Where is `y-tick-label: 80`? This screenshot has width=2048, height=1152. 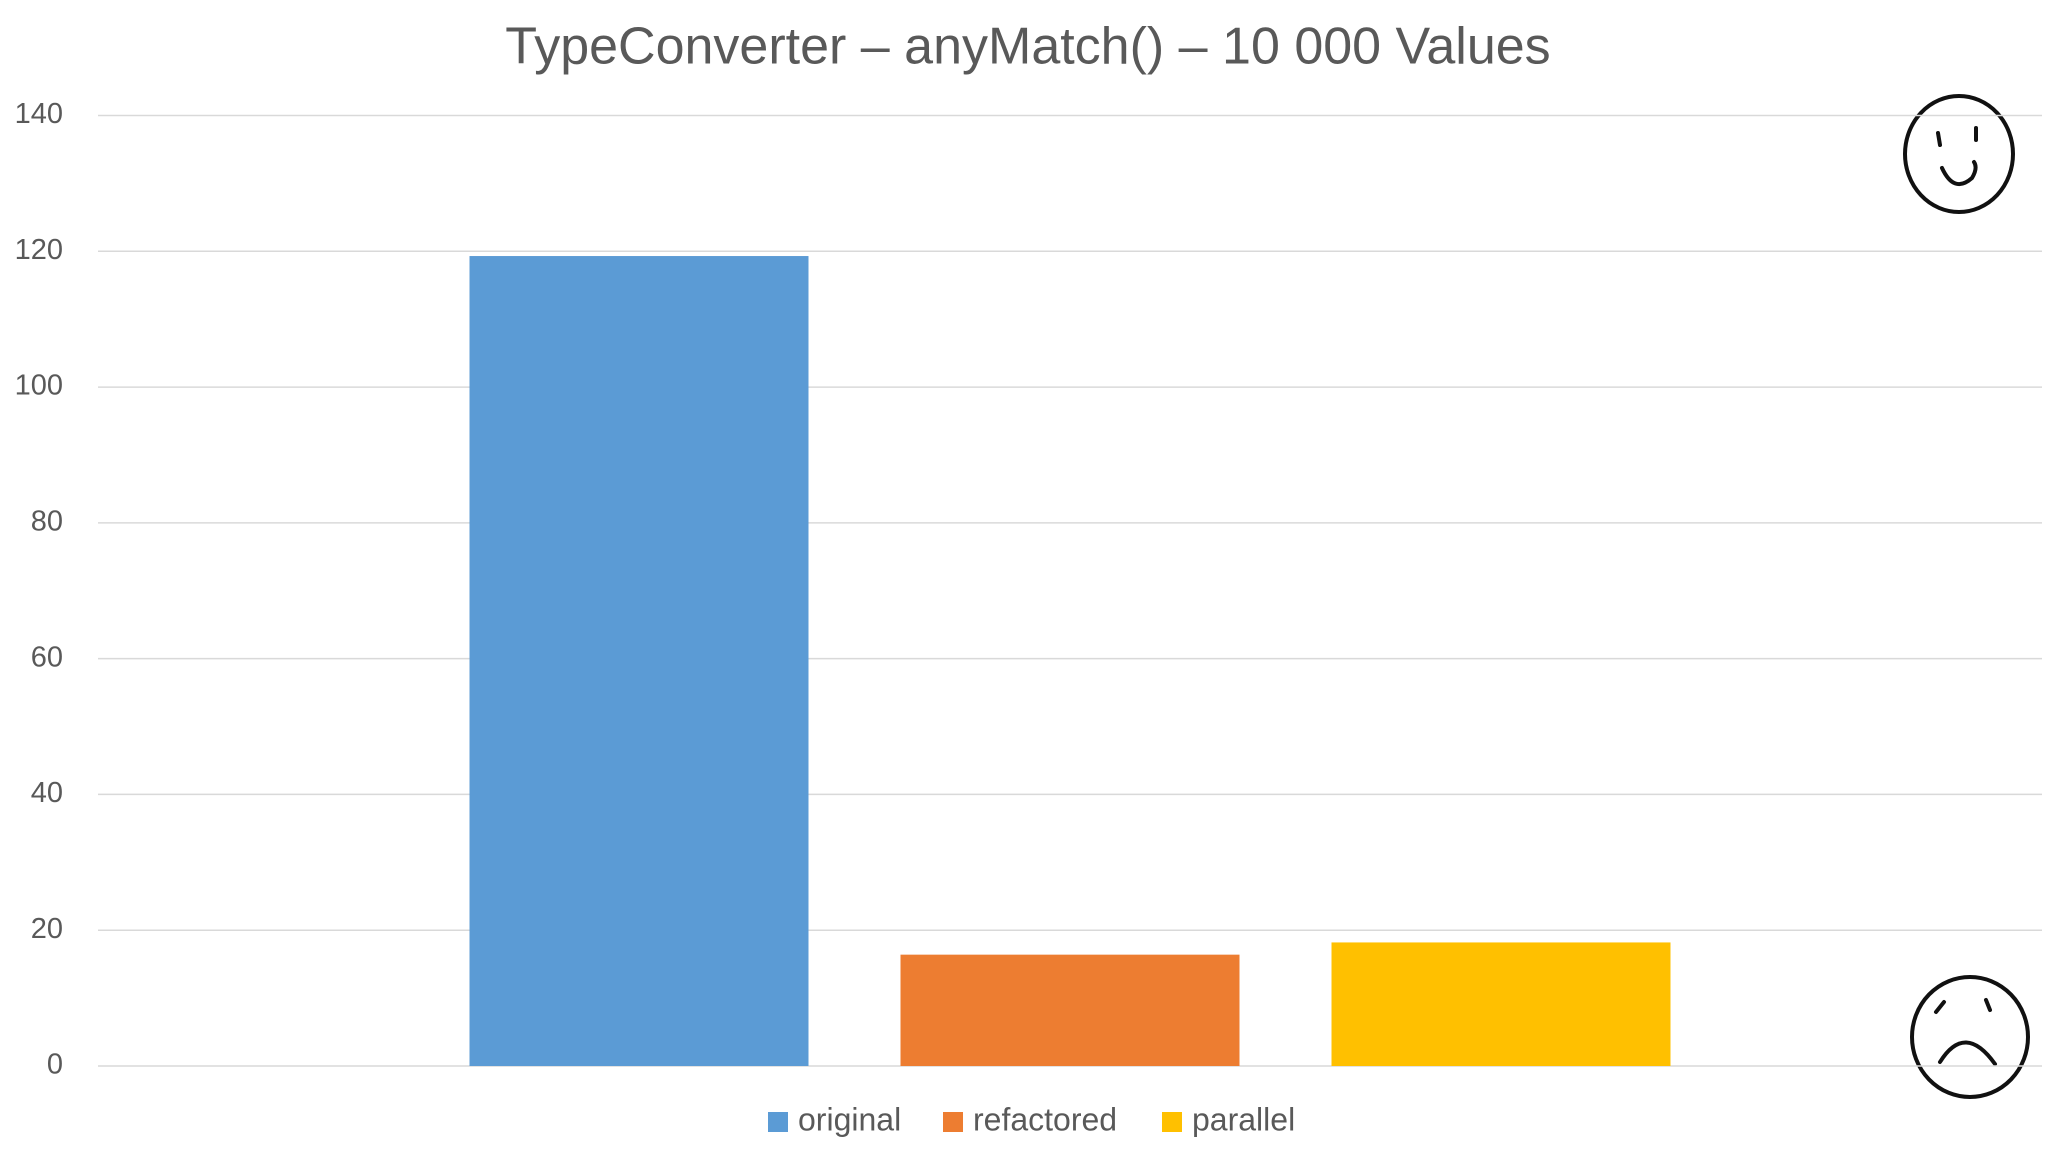 y-tick-label: 80 is located at coordinates (47, 522).